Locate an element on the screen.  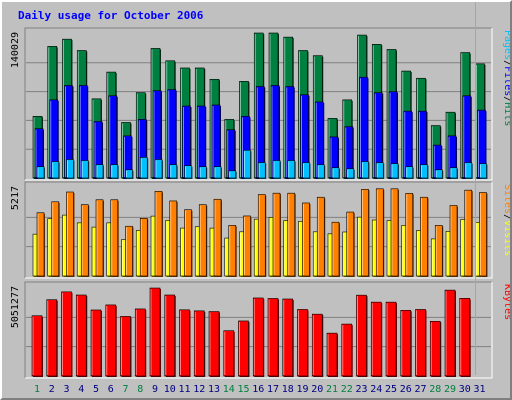
x-tick-label: 16 is located at coordinates (258, 389).